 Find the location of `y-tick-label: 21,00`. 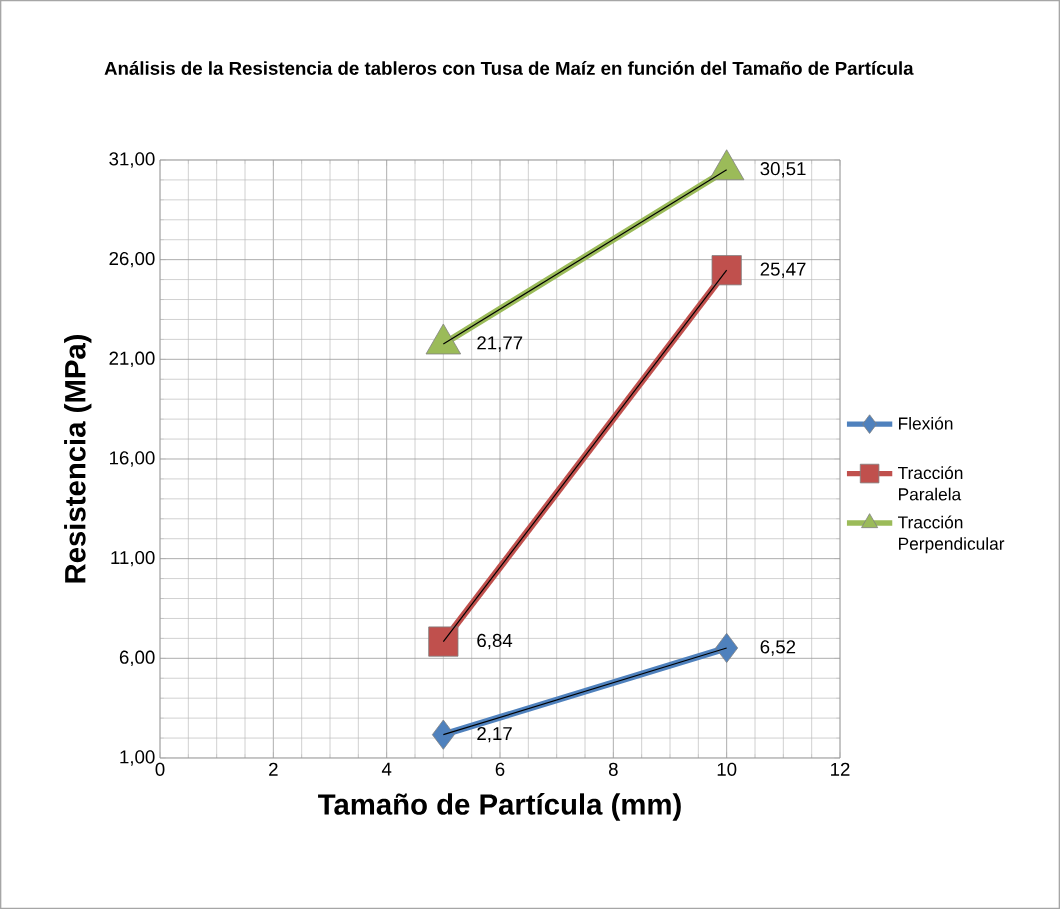

y-tick-label: 21,00 is located at coordinates (132, 359).